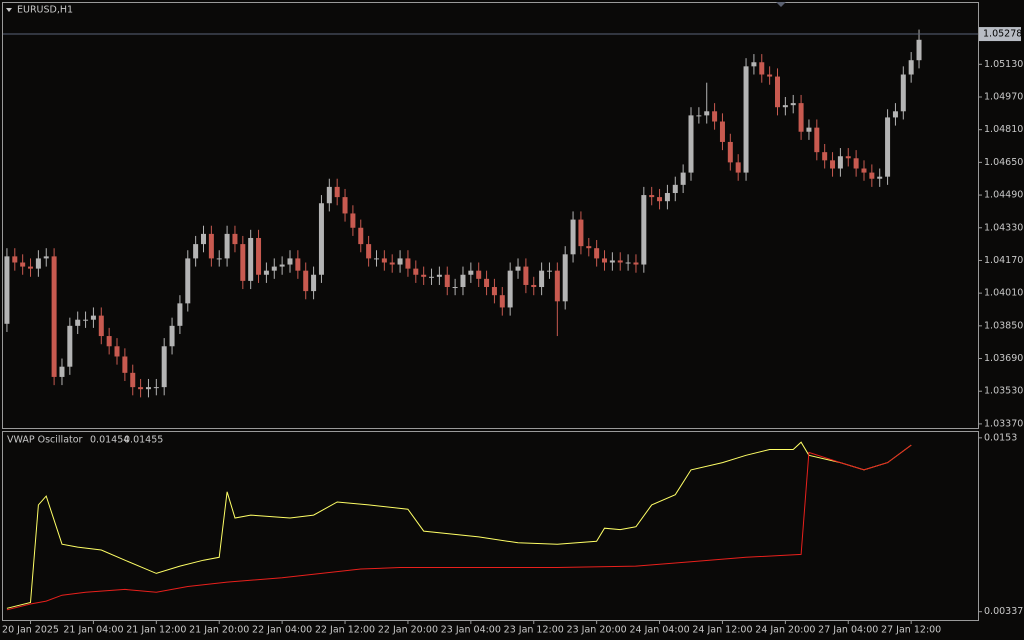 This screenshot has height=640, width=1024. I want to click on oscillator-value: 0.01454, so click(109, 440).